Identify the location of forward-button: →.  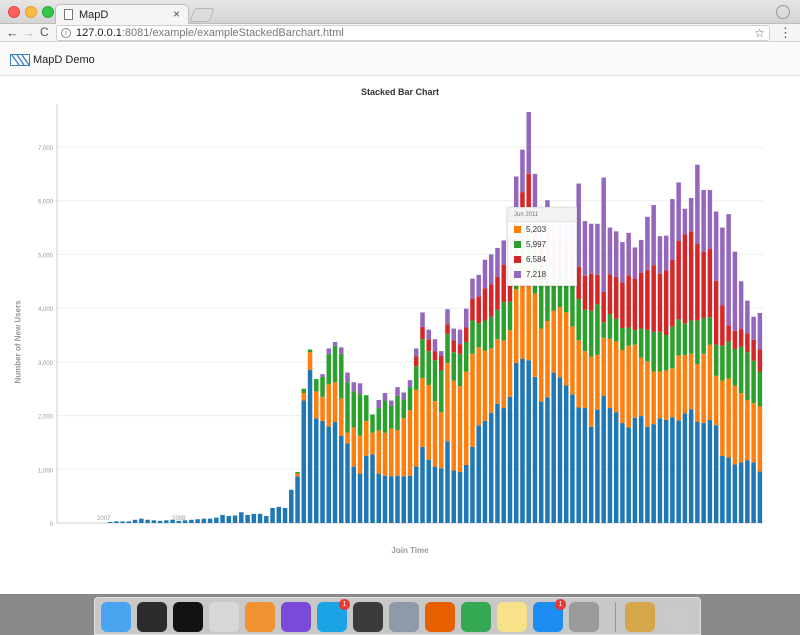
(28, 32).